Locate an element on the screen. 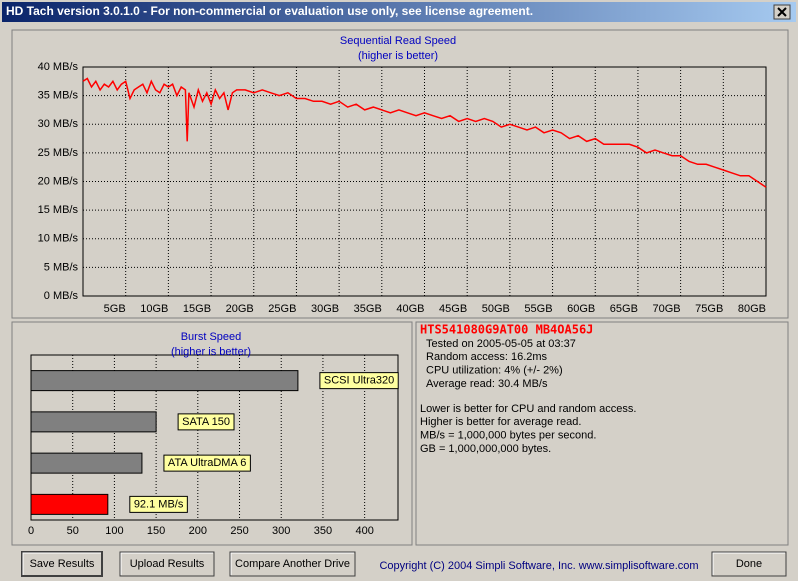 This screenshot has height=581, width=798. y-tick-label: 10 MB/s is located at coordinates (58, 239).